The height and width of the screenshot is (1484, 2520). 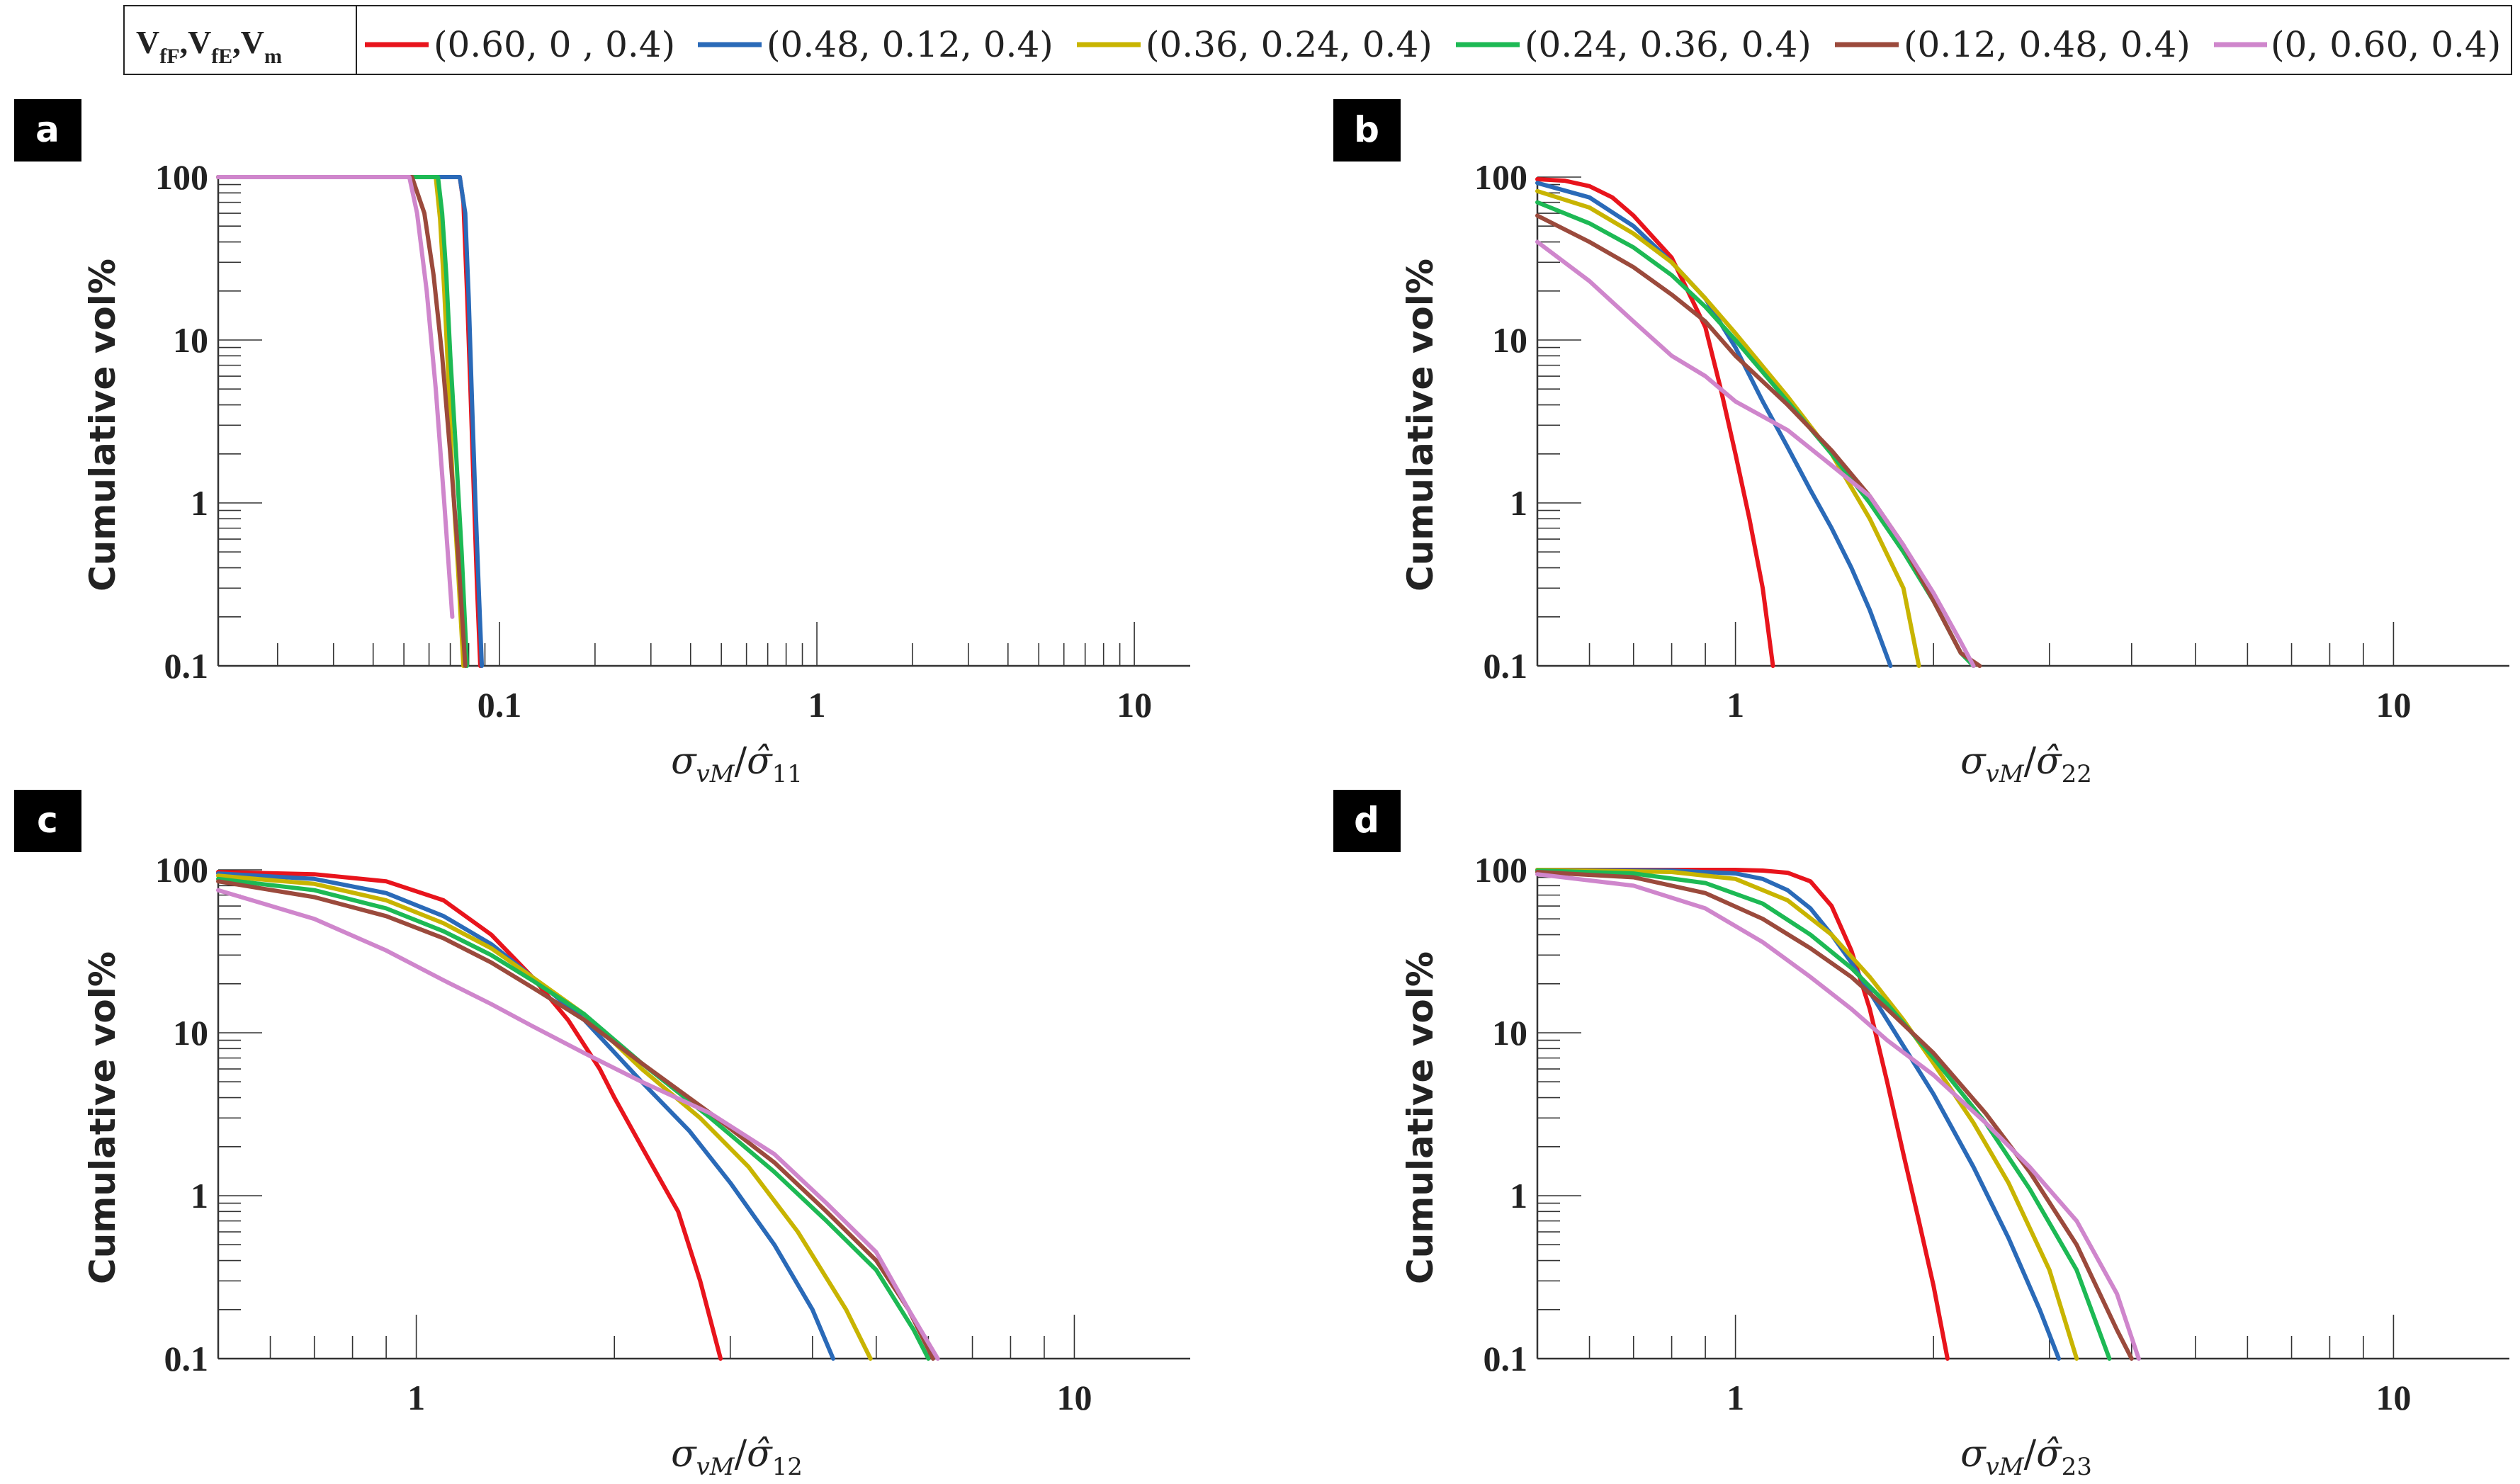 I want to click on legend-entry-2: (0.48, 0.12, 0.4), so click(x=875, y=44).